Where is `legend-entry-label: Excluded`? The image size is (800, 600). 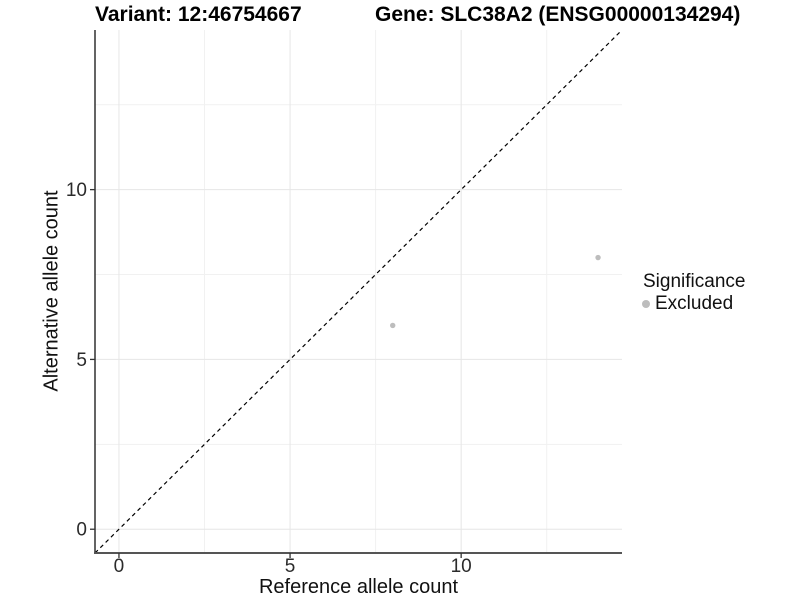
legend-entry-label: Excluded is located at coordinates (694, 303).